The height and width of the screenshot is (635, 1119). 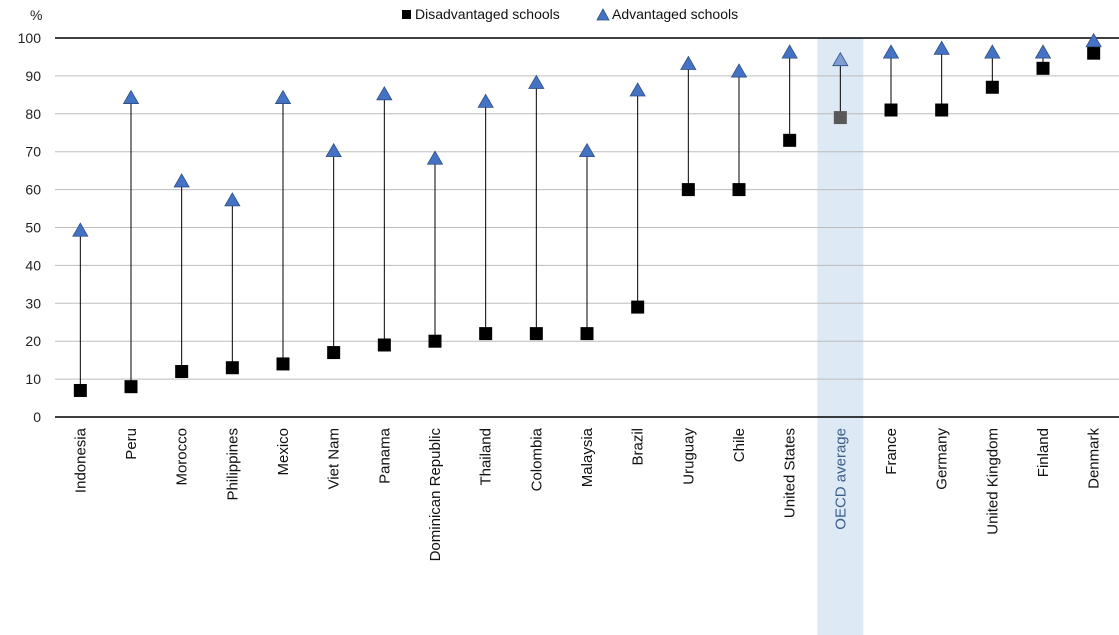 What do you see at coordinates (536, 459) in the screenshot?
I see `x-category-label: Colombia` at bounding box center [536, 459].